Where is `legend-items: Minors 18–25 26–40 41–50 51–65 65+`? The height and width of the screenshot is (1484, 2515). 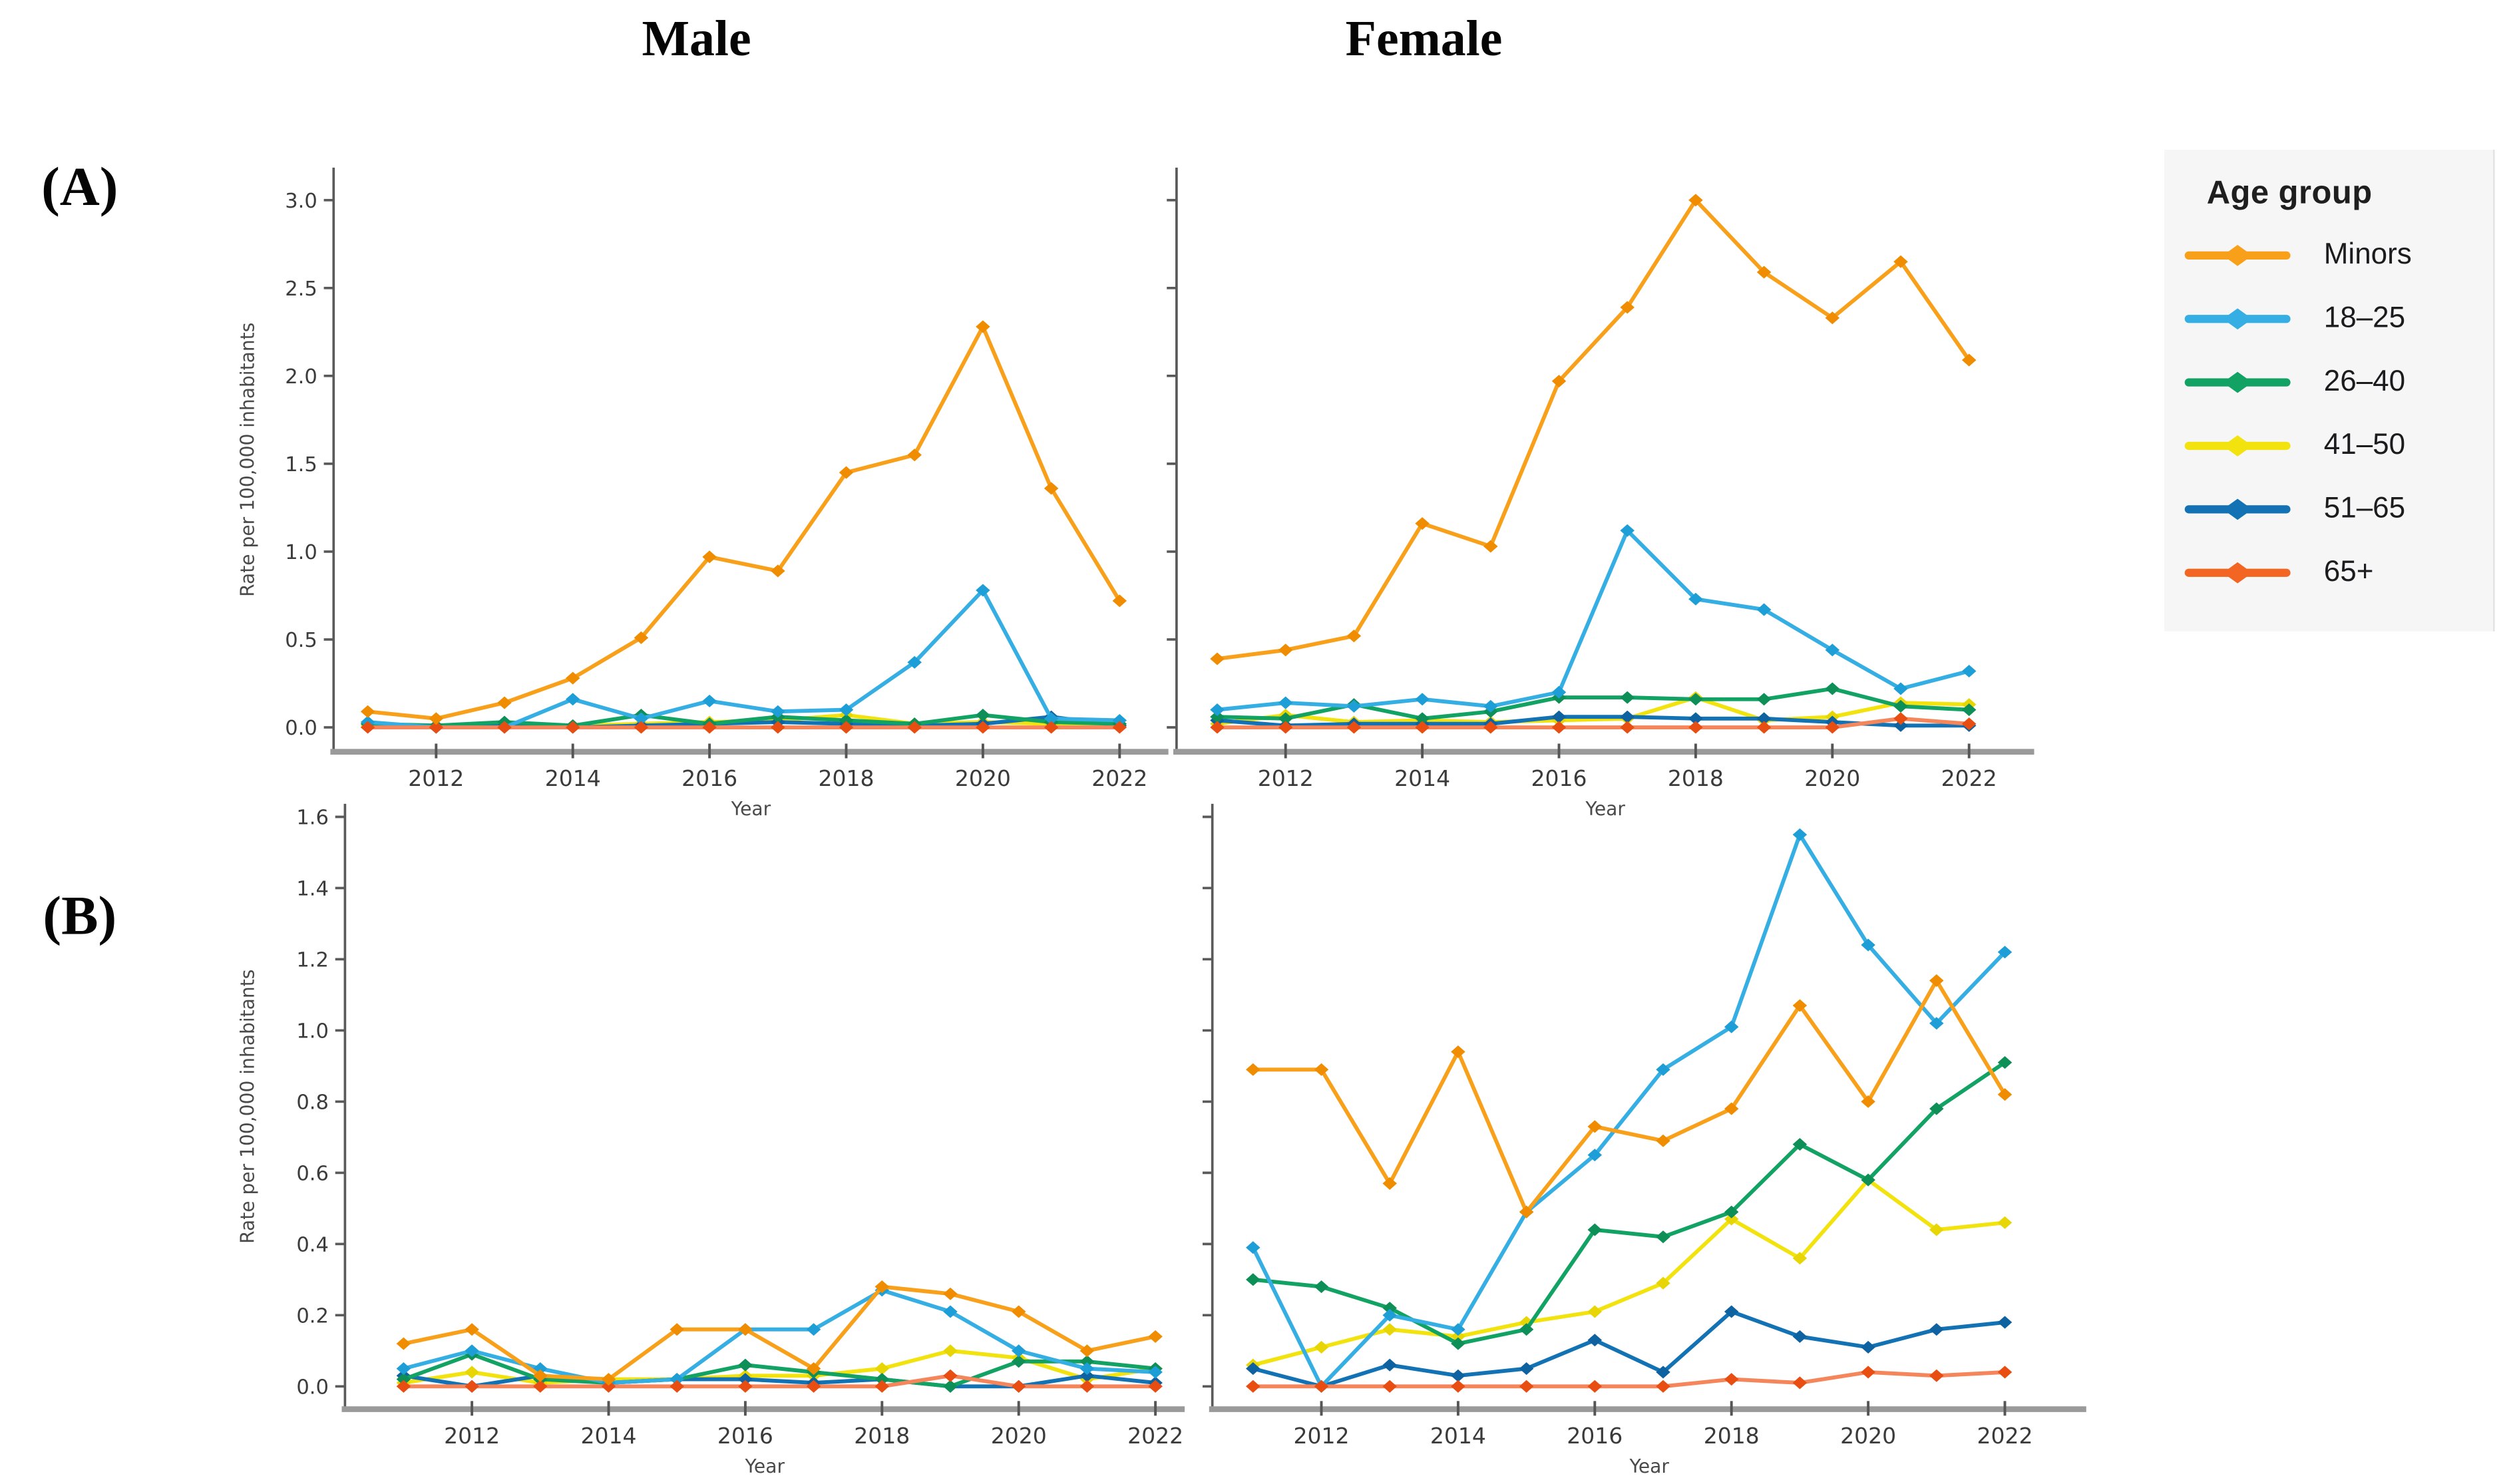 legend-items: Minors 18–25 26–40 41–50 51–65 65+ is located at coordinates (2328, 413).